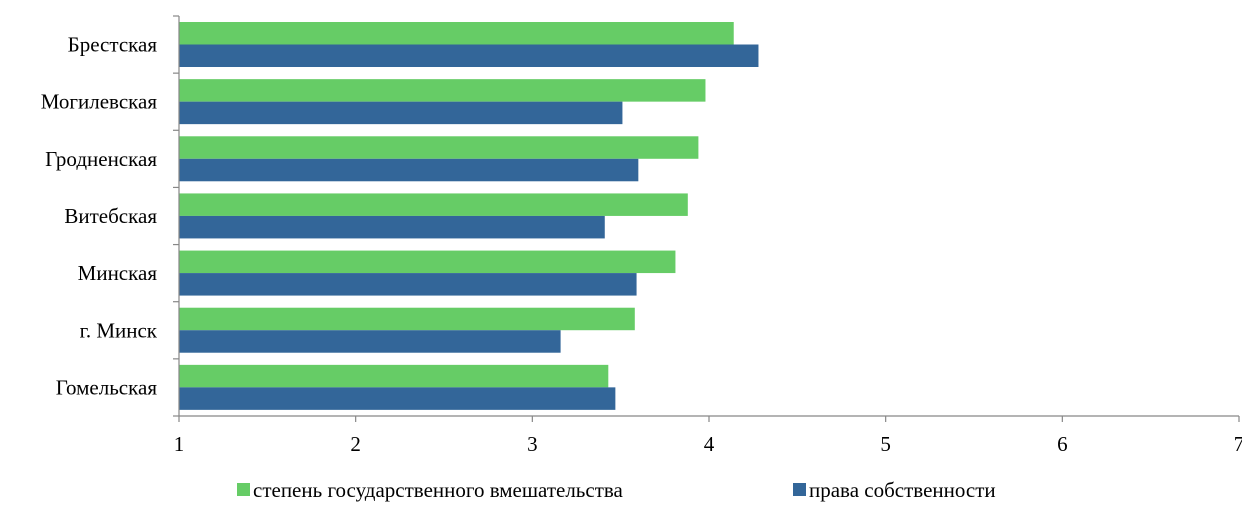  What do you see at coordinates (885, 444) in the screenshot?
I see `x-tick-label: 5` at bounding box center [885, 444].